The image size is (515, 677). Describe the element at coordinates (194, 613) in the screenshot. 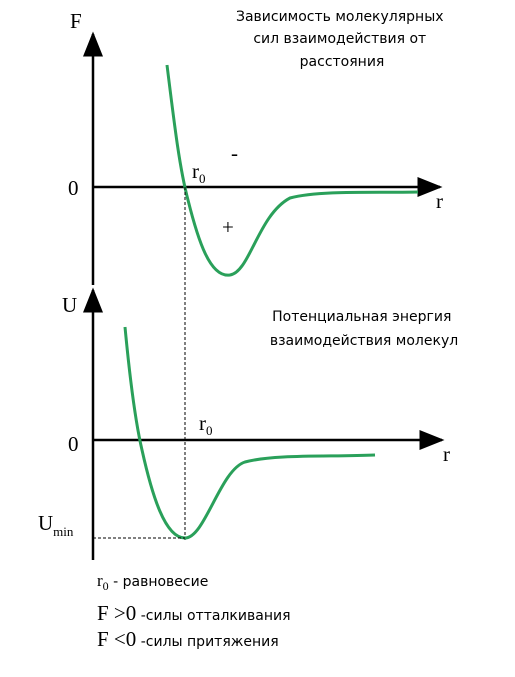

I see `legend-repulsion: F >0 -силы отталкивания` at that location.